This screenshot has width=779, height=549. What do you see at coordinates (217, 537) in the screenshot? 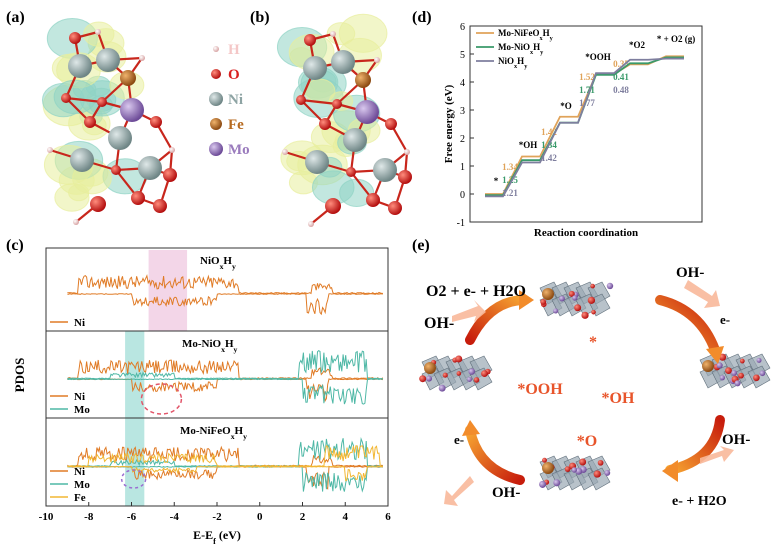
I see `pdos-x-axis-label: E-Ef (eV)` at bounding box center [217, 537].